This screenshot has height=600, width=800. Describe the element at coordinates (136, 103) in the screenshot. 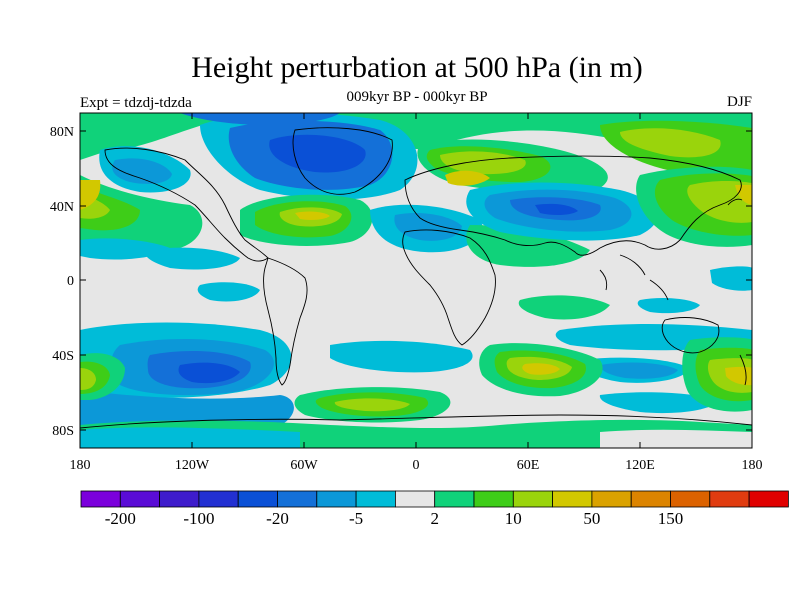

I see `experiment-label: Expt = tdzdj-tdzda` at that location.